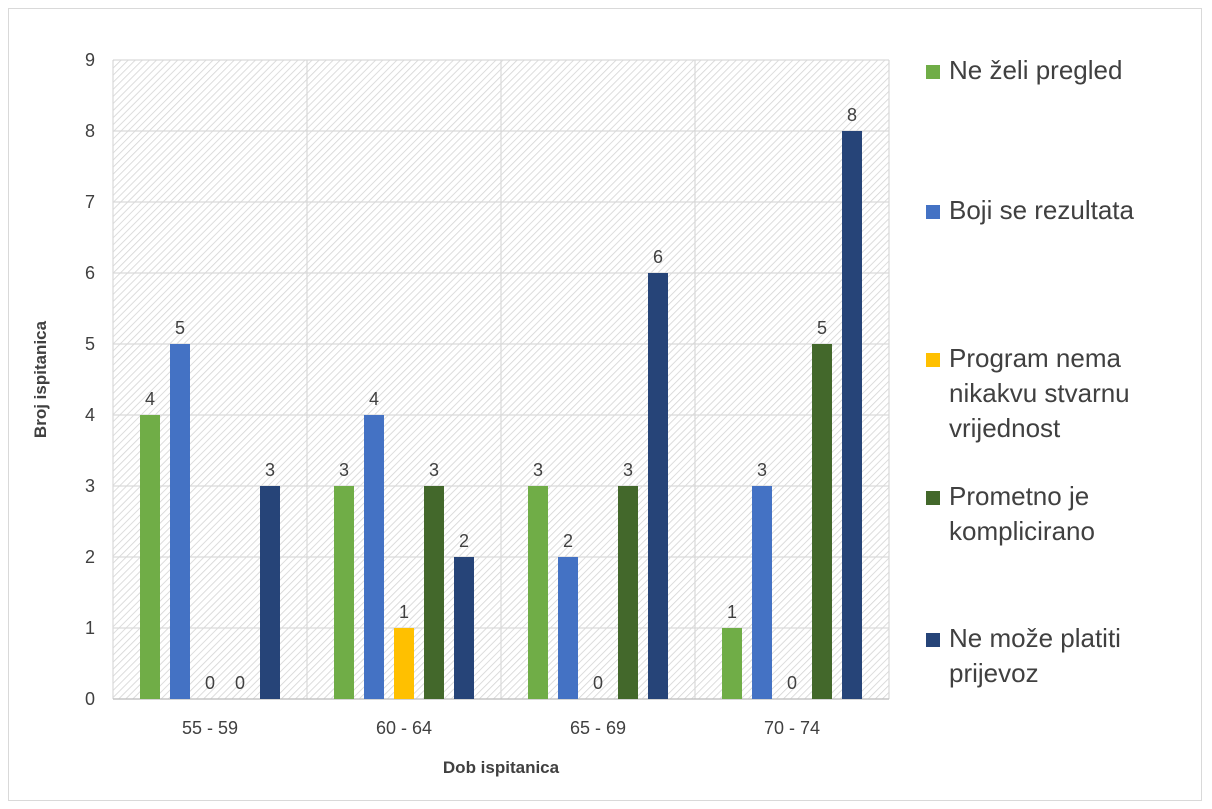  Describe the element at coordinates (90, 273) in the screenshot. I see `y-tick-label: 6` at that location.